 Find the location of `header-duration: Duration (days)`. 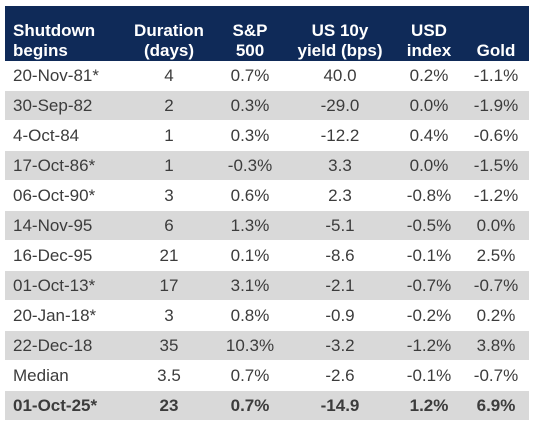

header-duration: Duration (days) is located at coordinates (169, 33).